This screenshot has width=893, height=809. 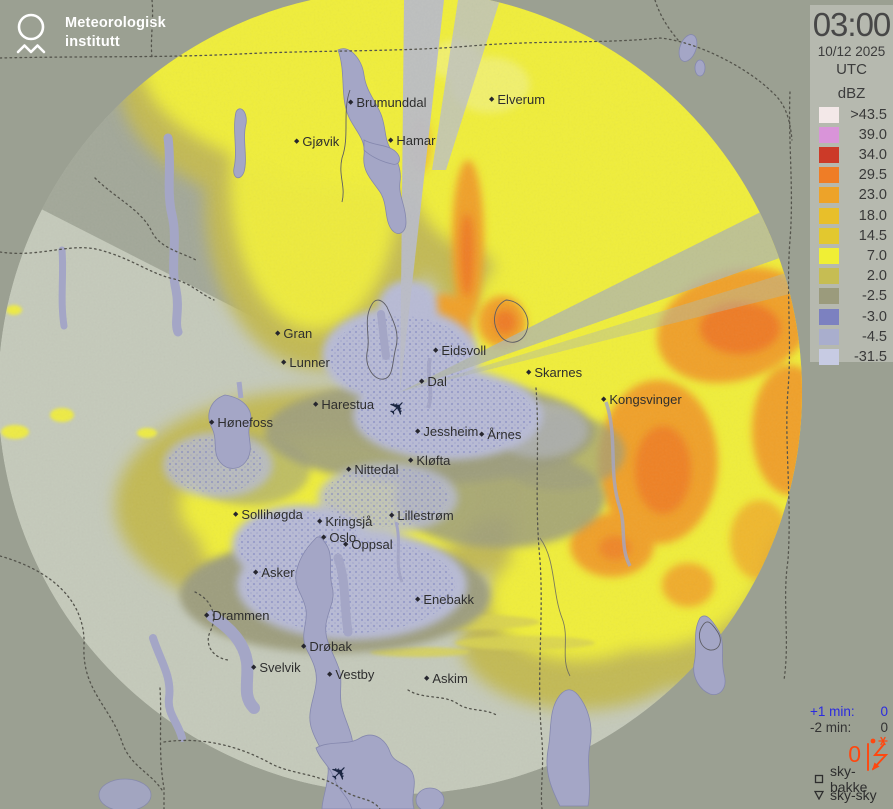 What do you see at coordinates (852, 24) in the screenshot?
I see `clock-time: 03:00` at bounding box center [852, 24].